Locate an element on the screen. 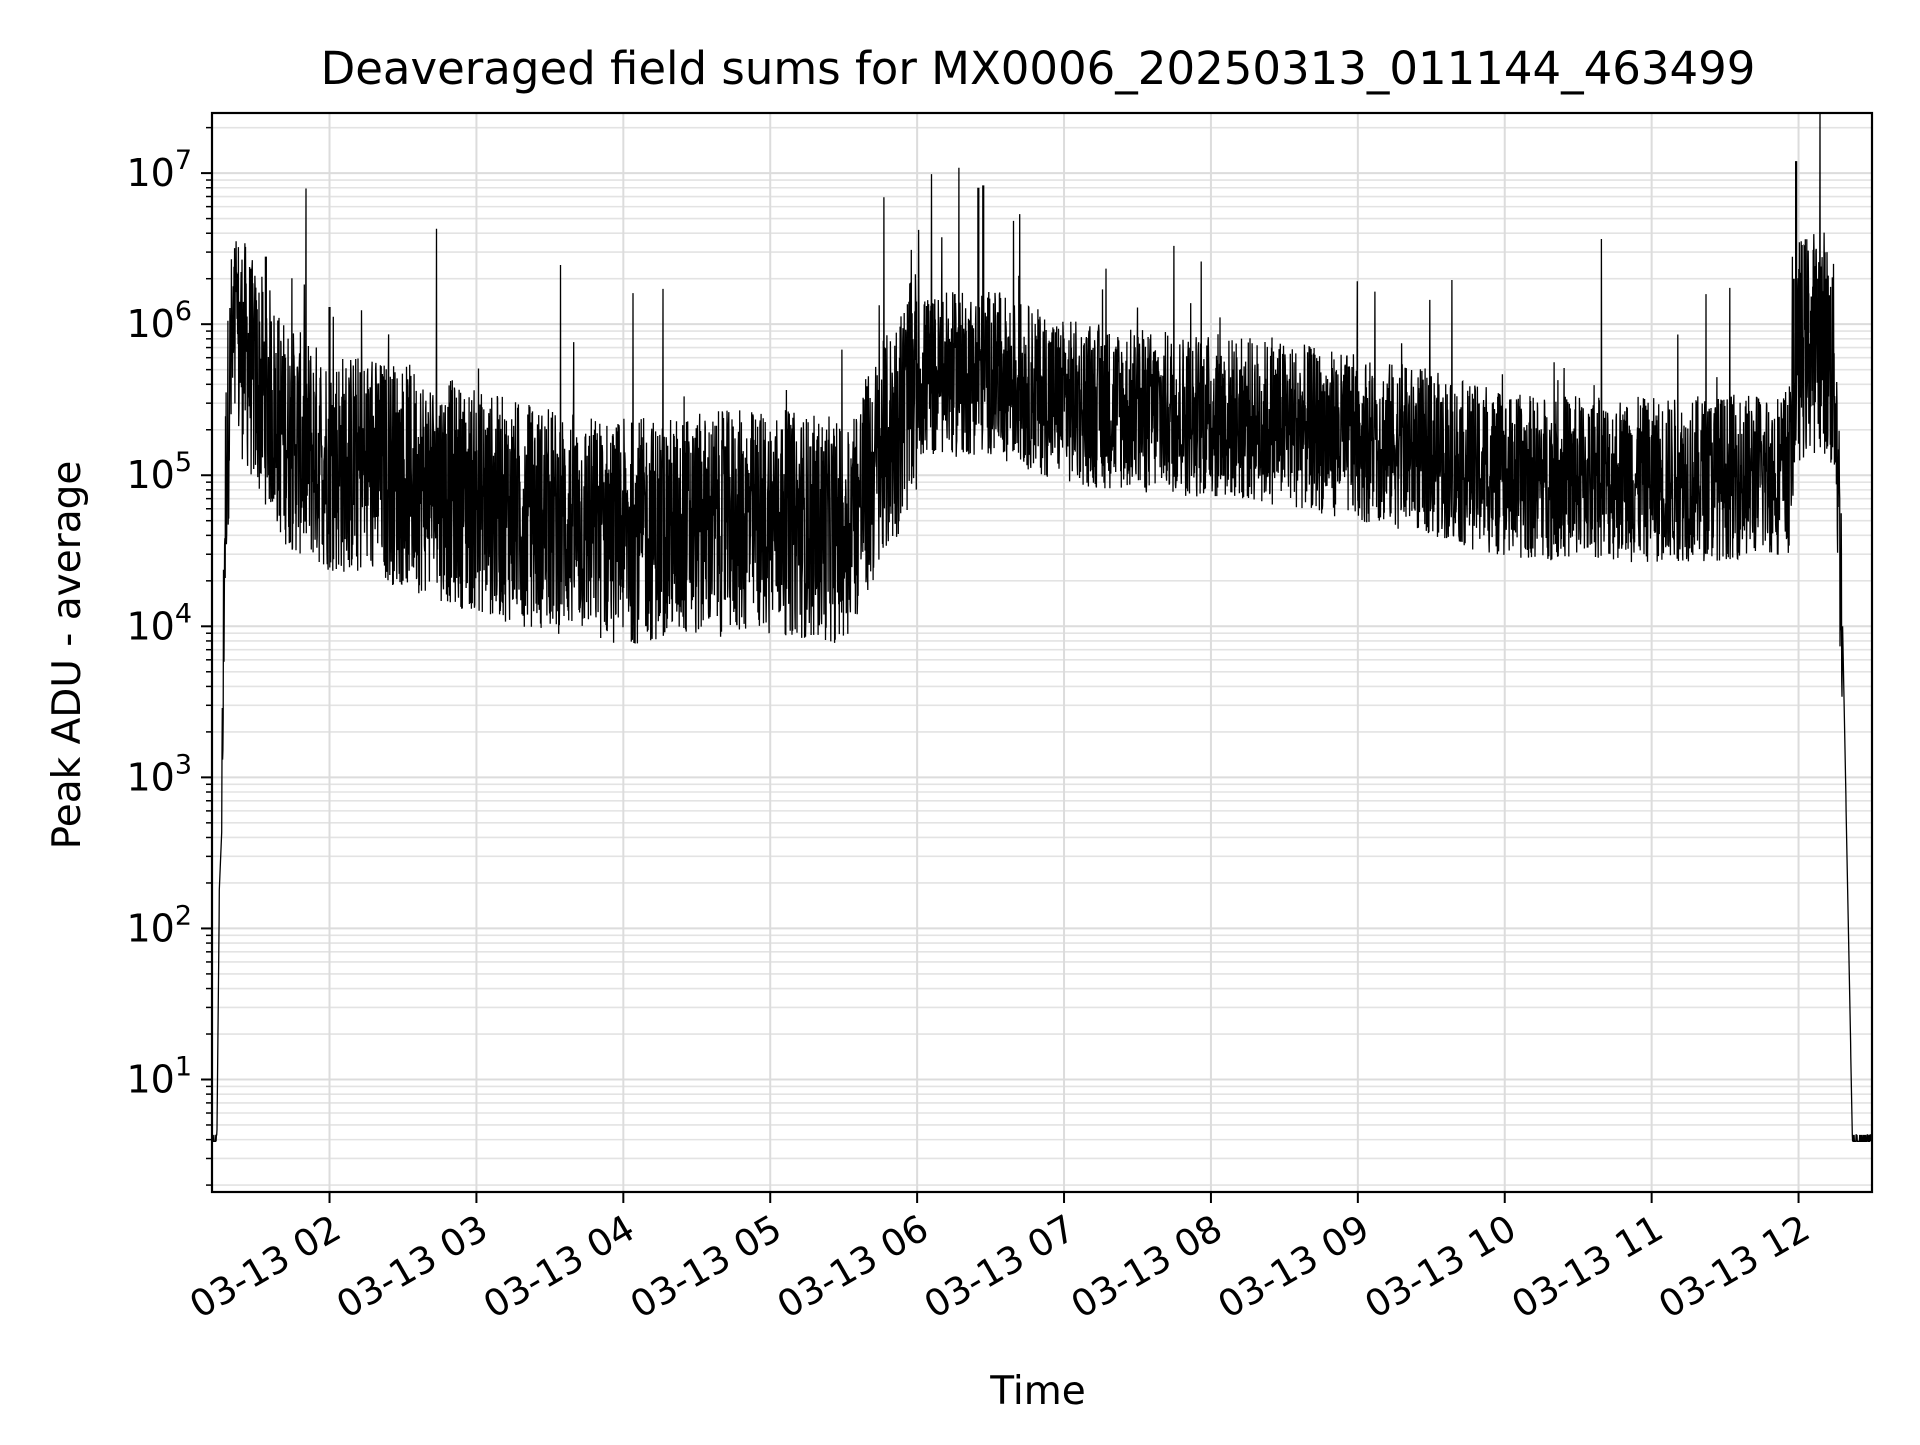  y-tick-label: 102 is located at coordinates (159, 925).